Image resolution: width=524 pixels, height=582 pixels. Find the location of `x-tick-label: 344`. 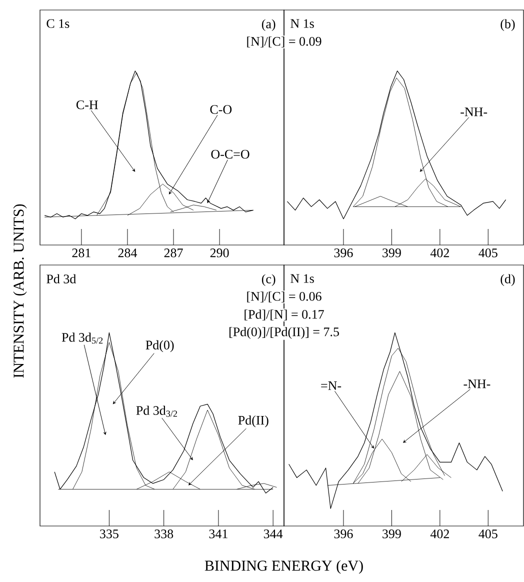

x-tick-label: 344 is located at coordinates (273, 534).